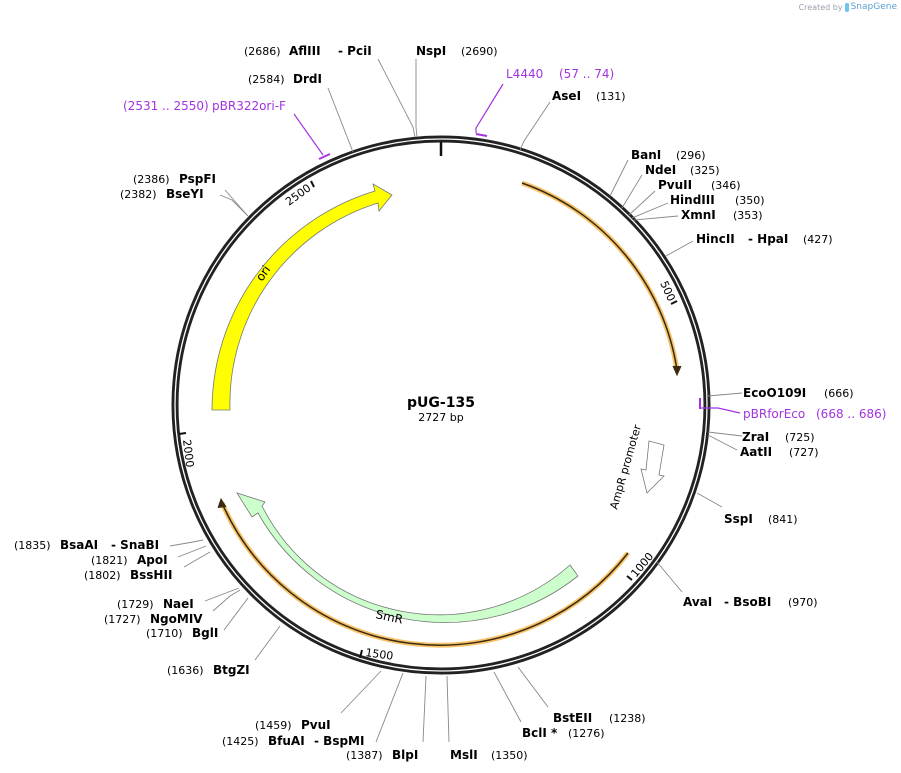  I want to click on site-naeI: (1729) NaeI, so click(155, 604).